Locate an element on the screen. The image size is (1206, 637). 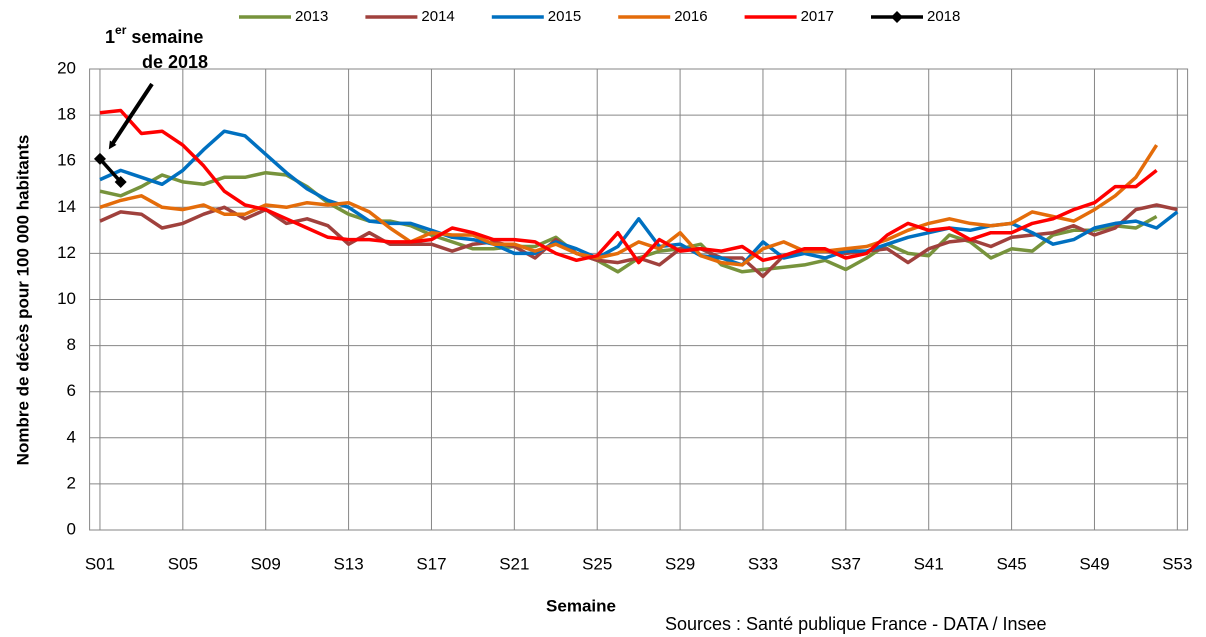
annotation-number: 1 is located at coordinates (110, 37).